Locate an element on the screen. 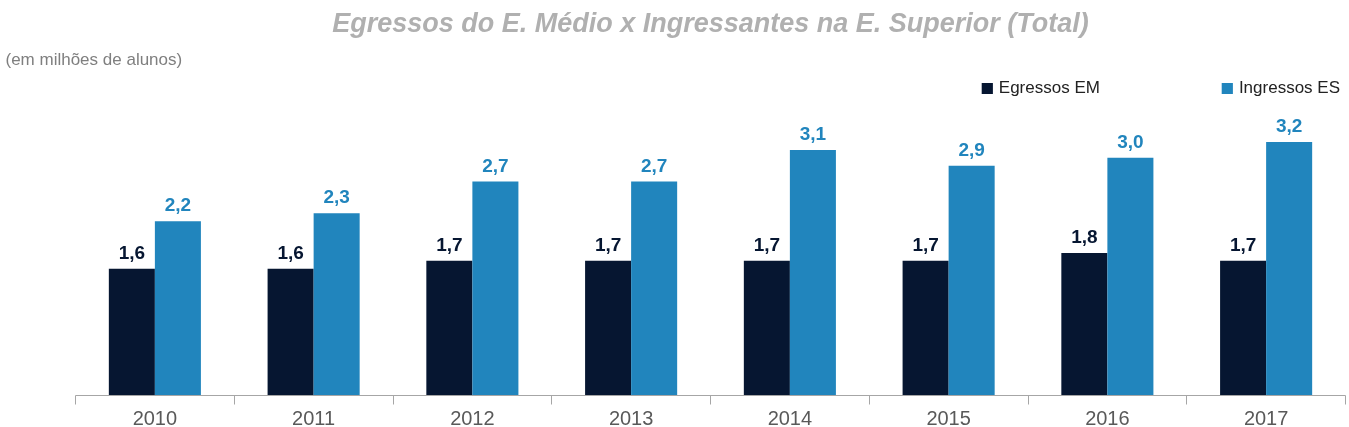 Image resolution: width=1349 pixels, height=427 pixels. legend-label: Egressos EM is located at coordinates (1049, 88).